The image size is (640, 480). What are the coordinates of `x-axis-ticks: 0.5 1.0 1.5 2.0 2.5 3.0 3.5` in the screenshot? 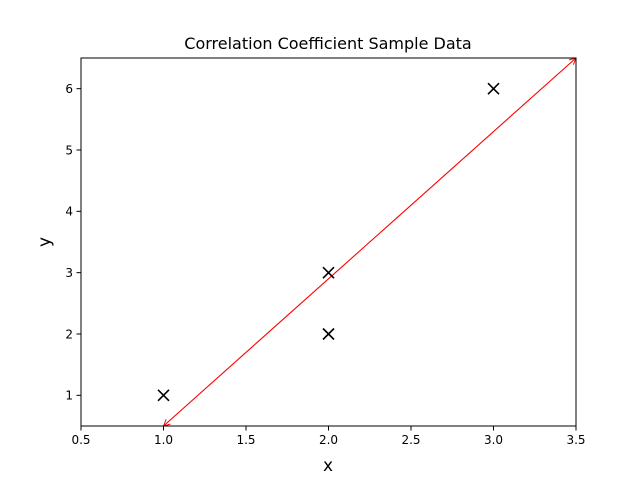 It's located at (328, 436).